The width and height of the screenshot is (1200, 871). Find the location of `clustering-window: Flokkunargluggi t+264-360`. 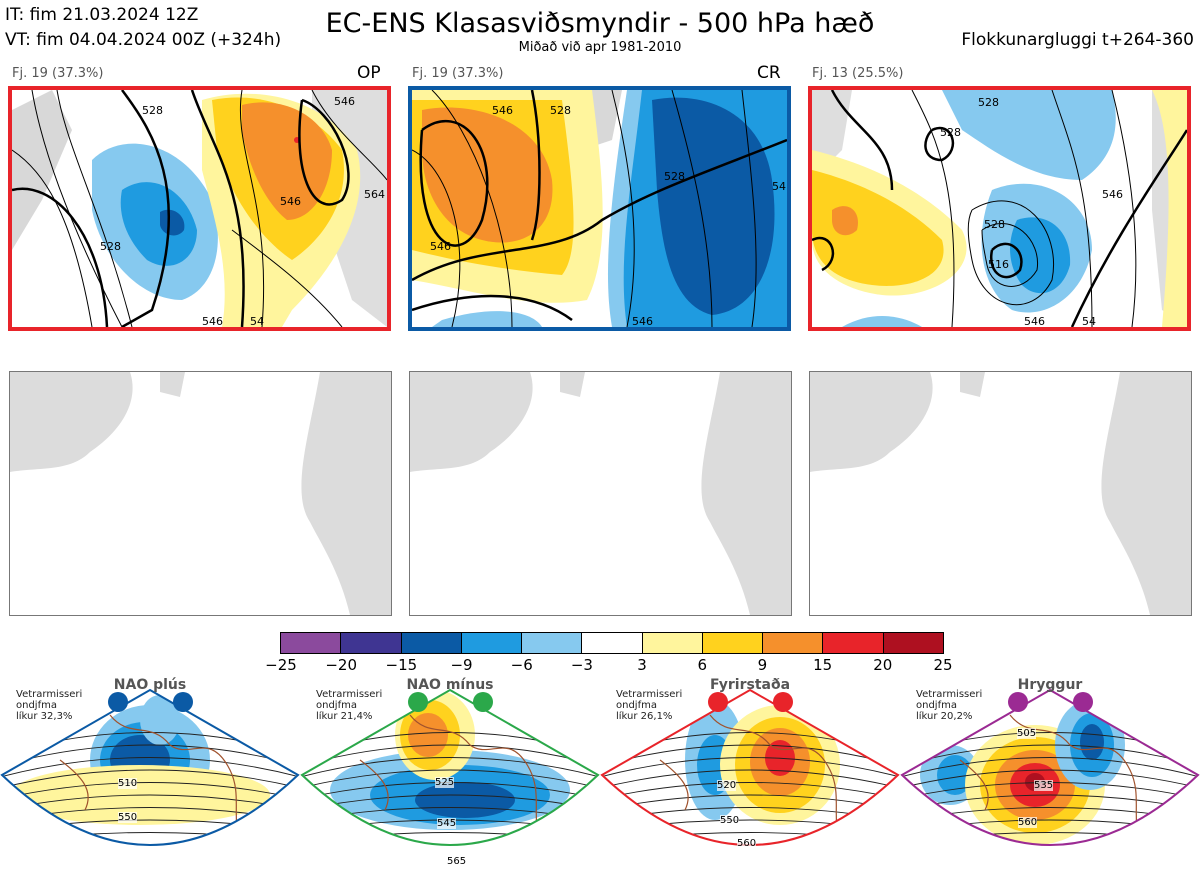

clustering-window: Flokkunargluggi t+264-360 is located at coordinates (1077, 40).